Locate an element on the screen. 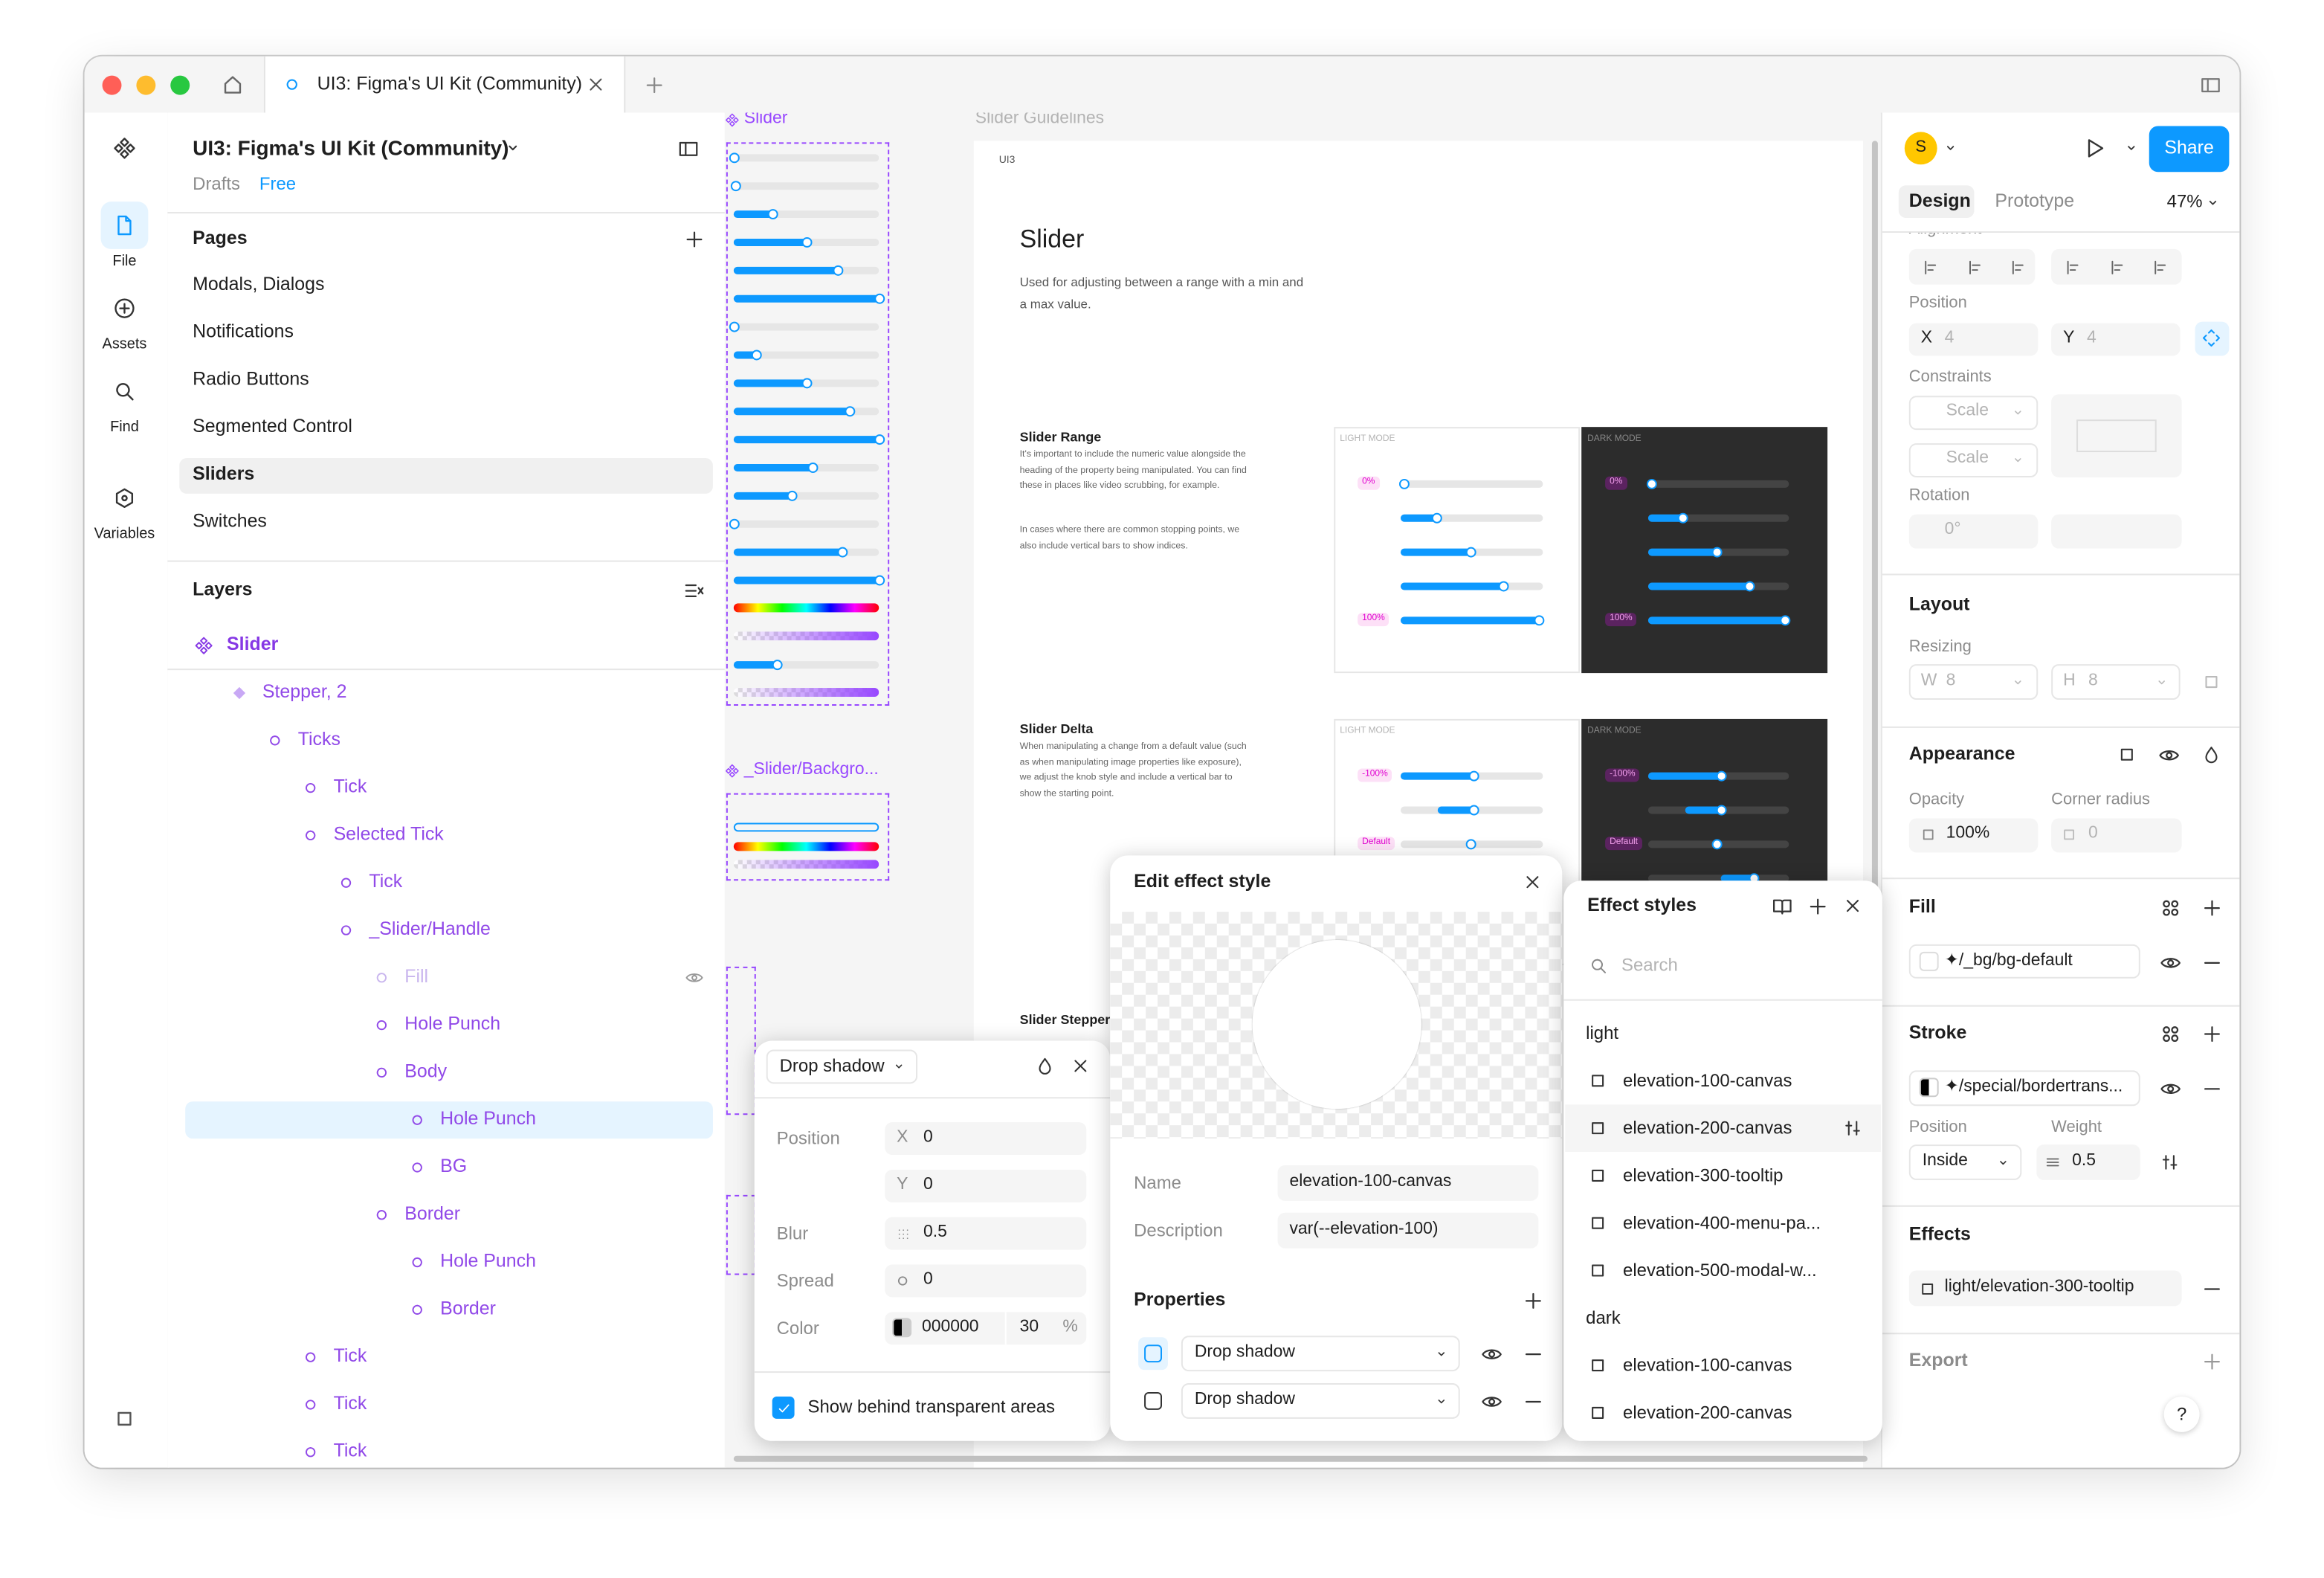 The height and width of the screenshot is (1578, 2324). edit-style is located at coordinates (1852, 1128).